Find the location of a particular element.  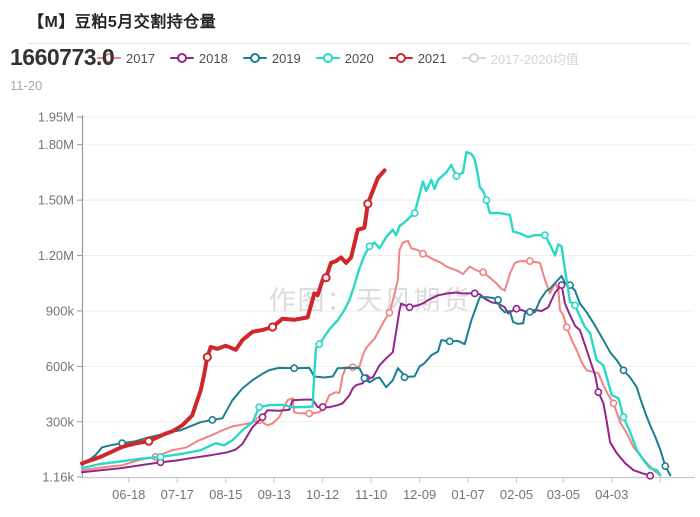

y-axis-label: 1.80M is located at coordinates (56, 144).